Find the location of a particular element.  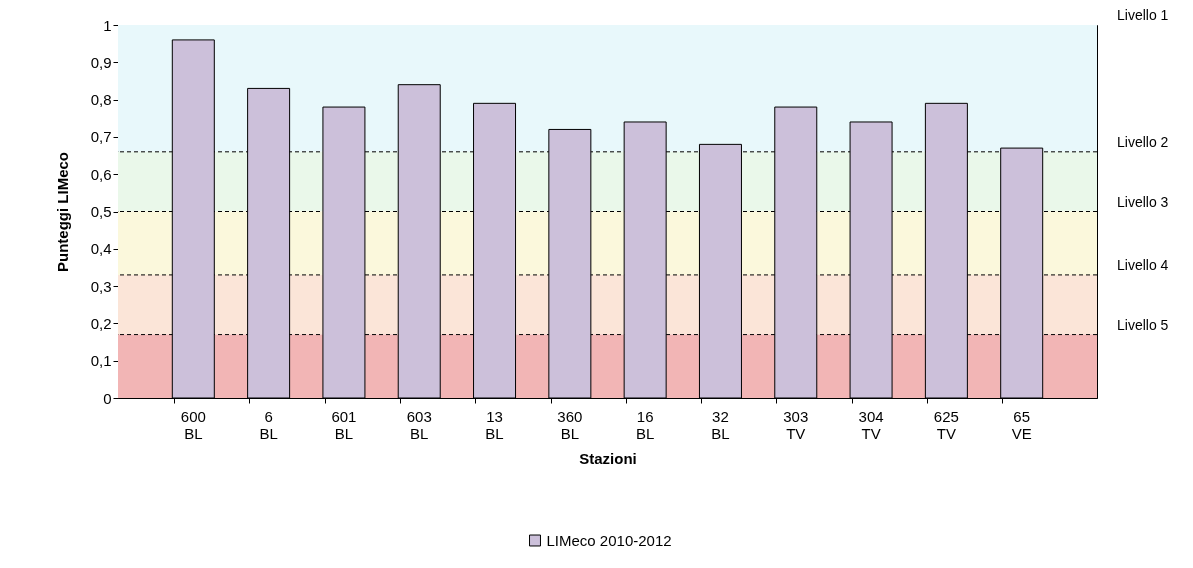

x-tick-label: 16 BL is located at coordinates (645, 424).